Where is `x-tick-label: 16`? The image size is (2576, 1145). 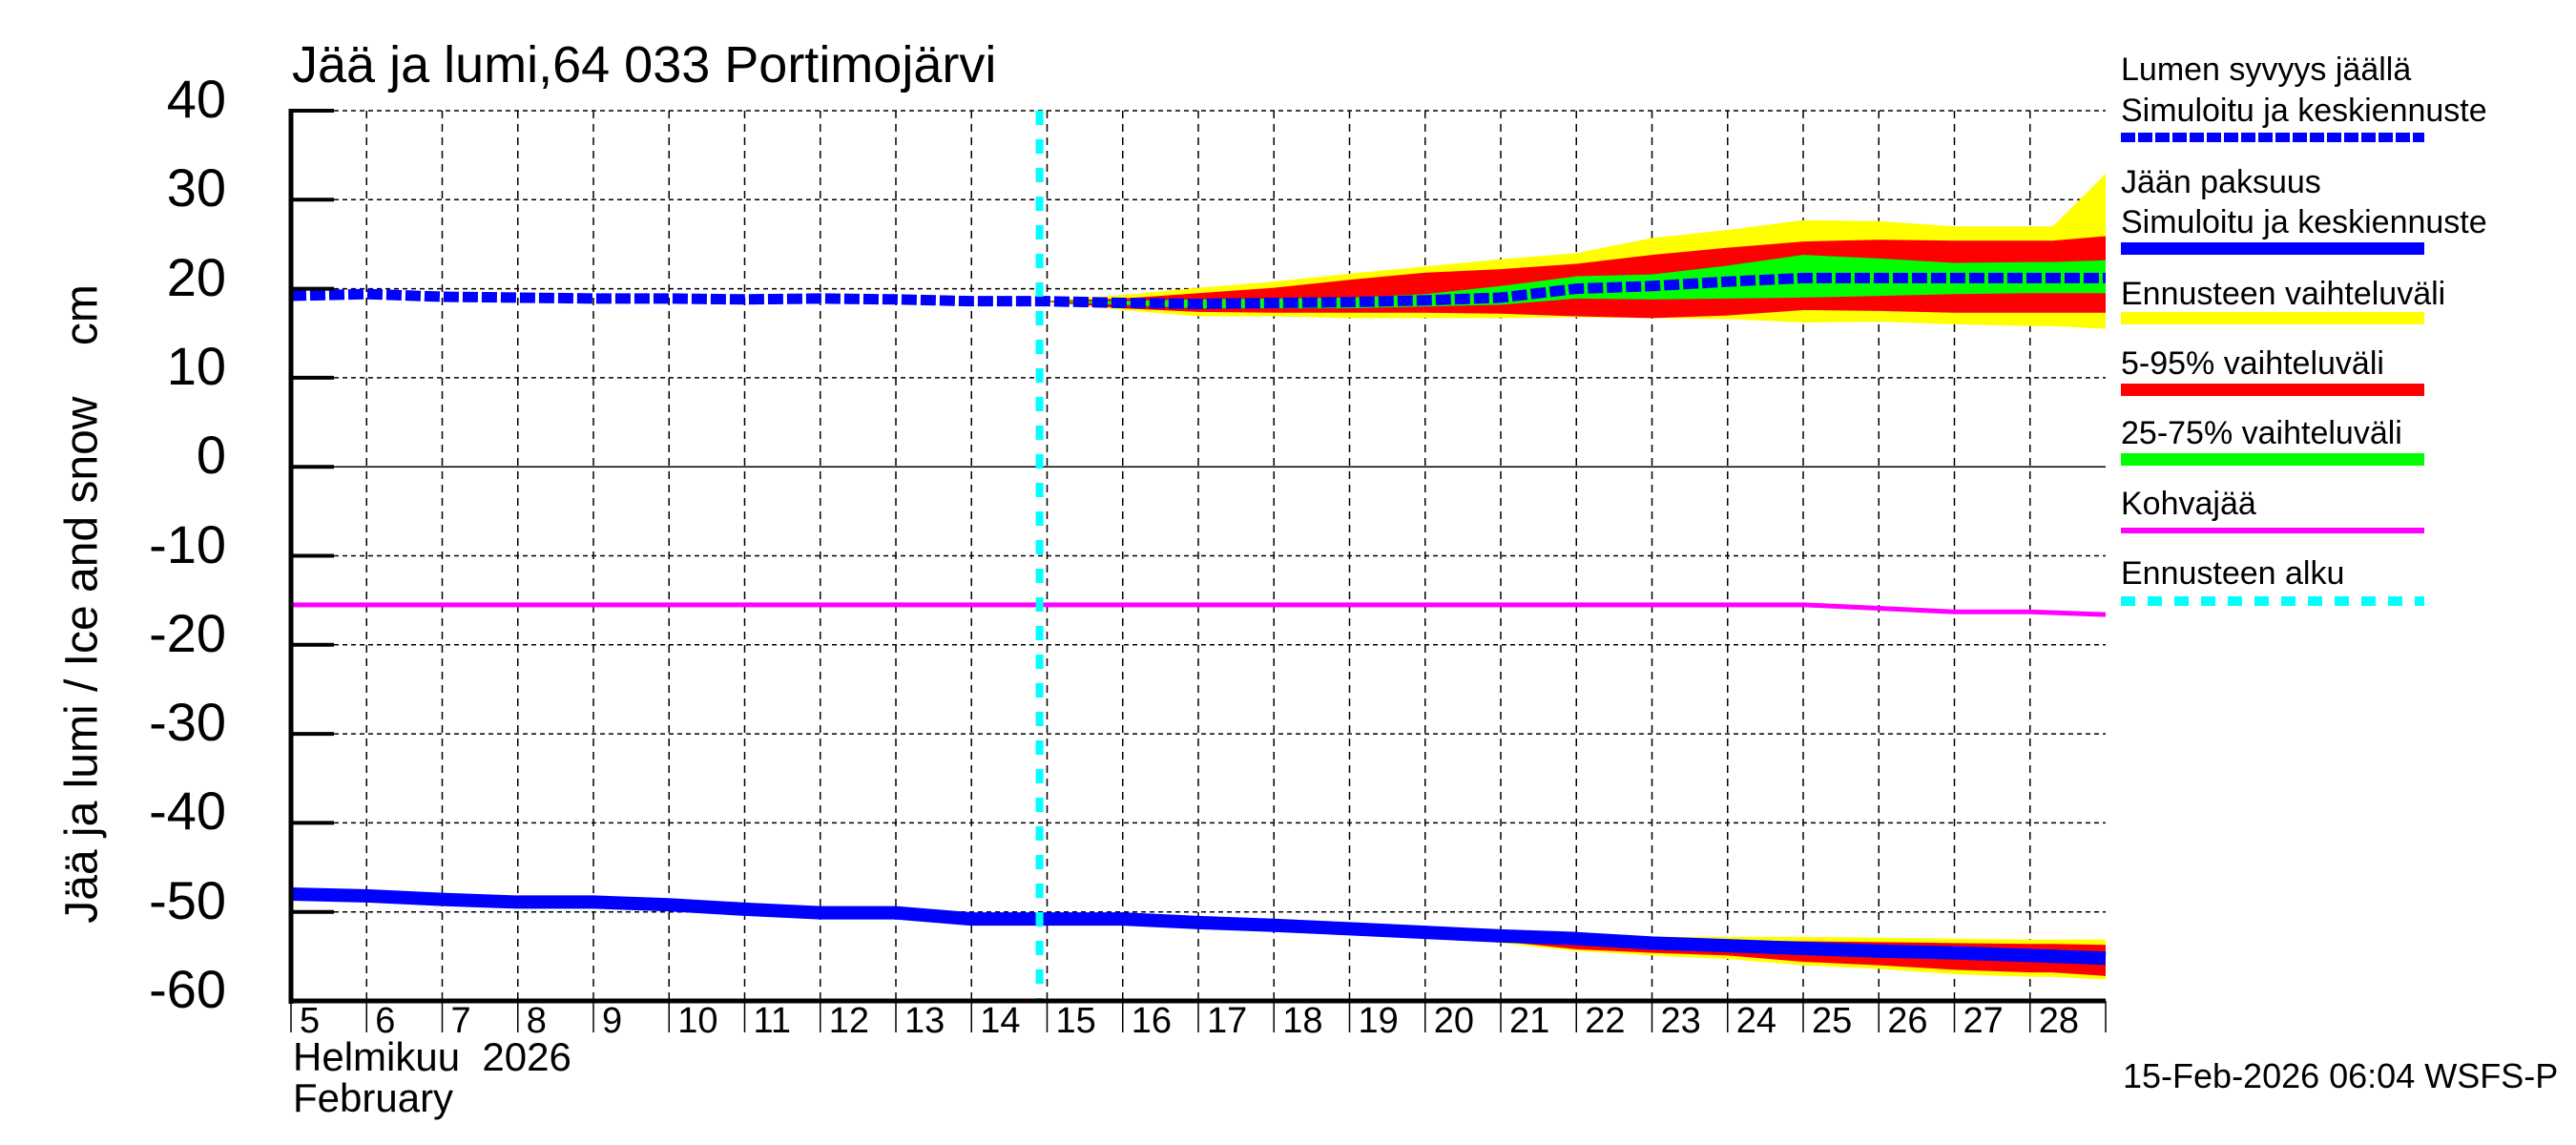 x-tick-label: 16 is located at coordinates (1152, 1021).